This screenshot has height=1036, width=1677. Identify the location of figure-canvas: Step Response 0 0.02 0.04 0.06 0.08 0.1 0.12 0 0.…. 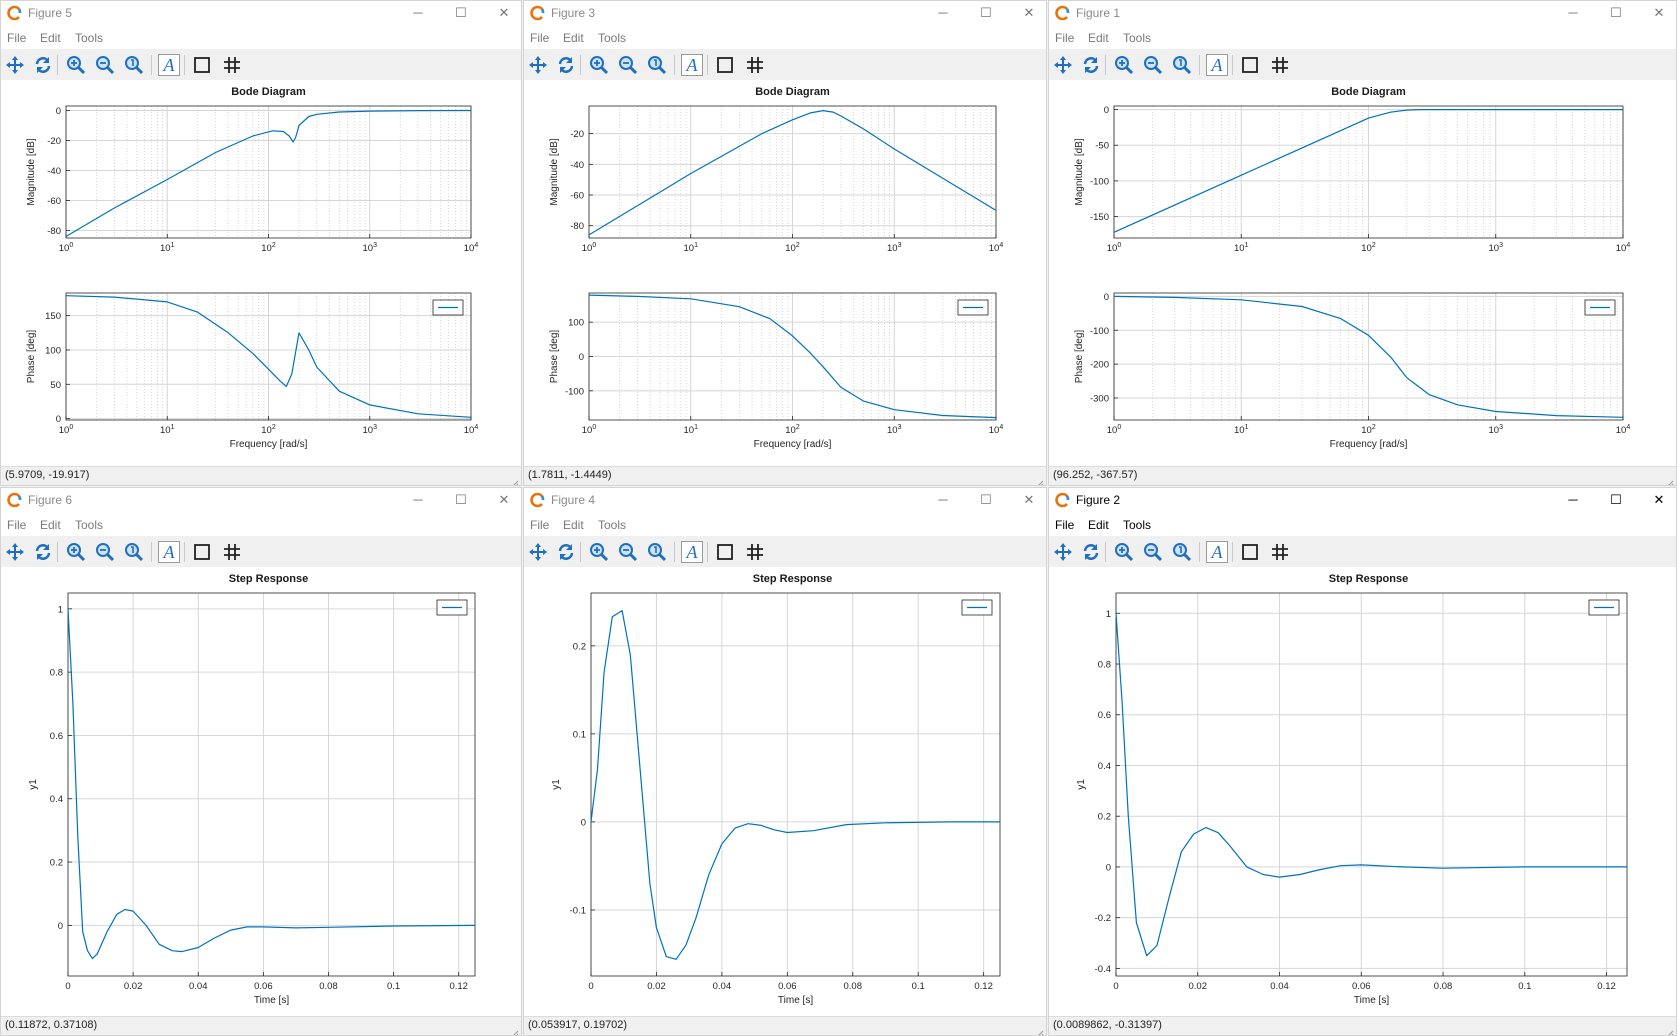
(261, 792).